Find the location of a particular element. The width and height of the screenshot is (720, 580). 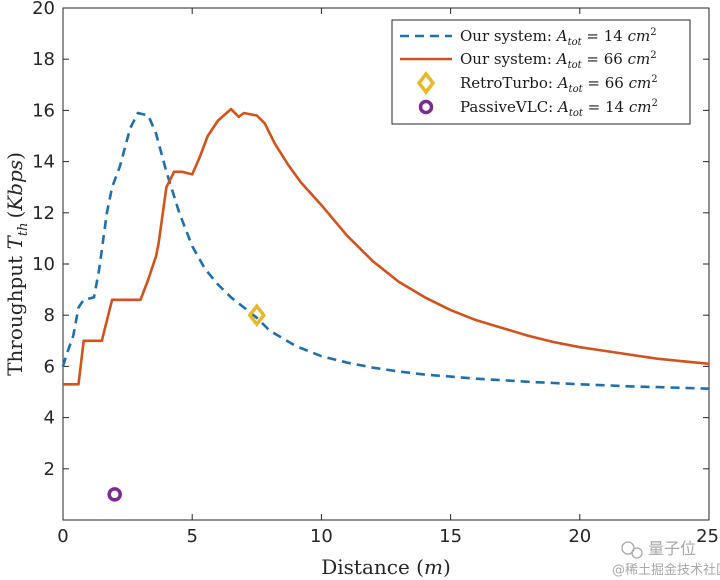

y-tick-label: 14 is located at coordinates (43, 162).